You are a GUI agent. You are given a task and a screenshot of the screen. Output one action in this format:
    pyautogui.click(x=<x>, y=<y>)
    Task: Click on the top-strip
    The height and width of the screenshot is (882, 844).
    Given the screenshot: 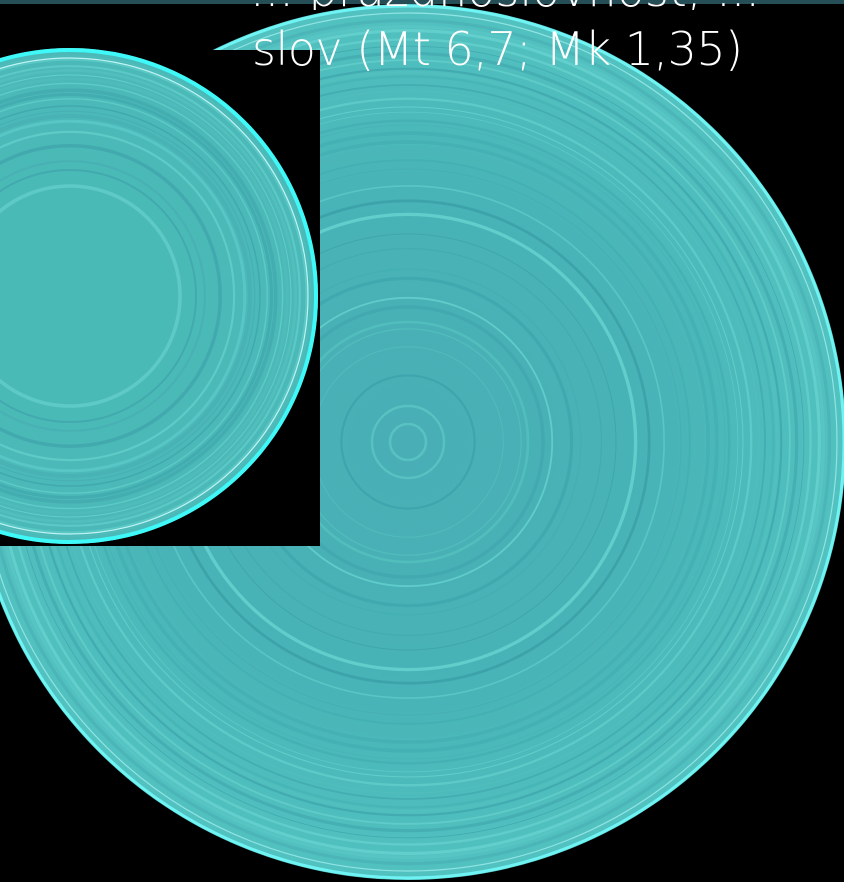 What is the action you would take?
    pyautogui.click(x=422, y=2)
    